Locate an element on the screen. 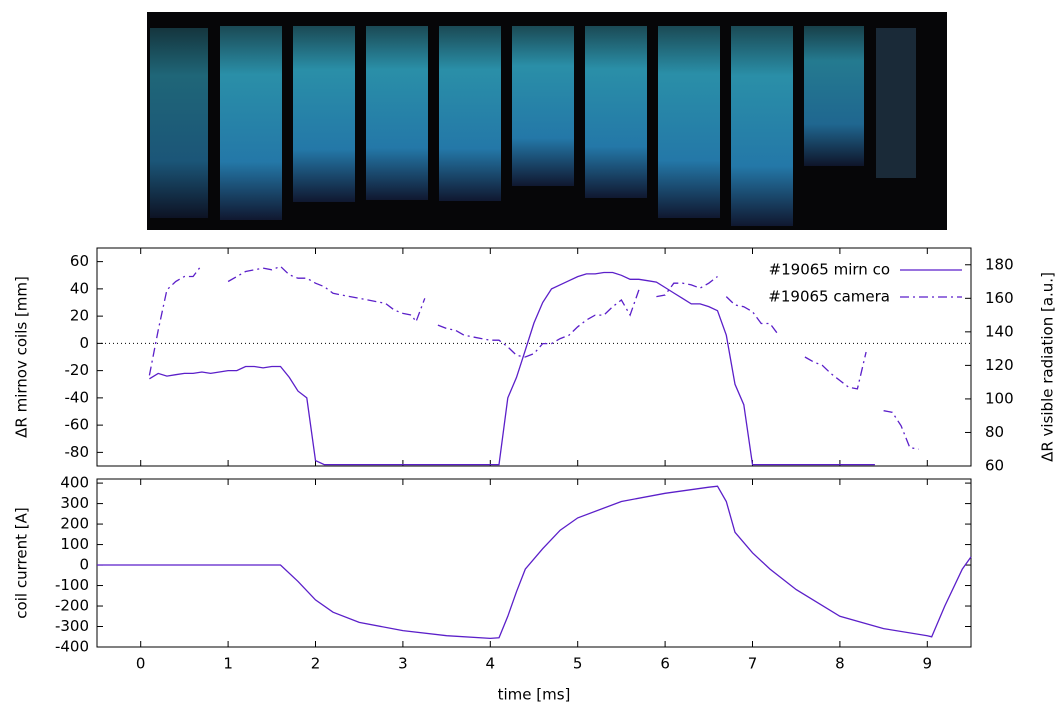  legend-label: #19065 camera is located at coordinates (829, 297).